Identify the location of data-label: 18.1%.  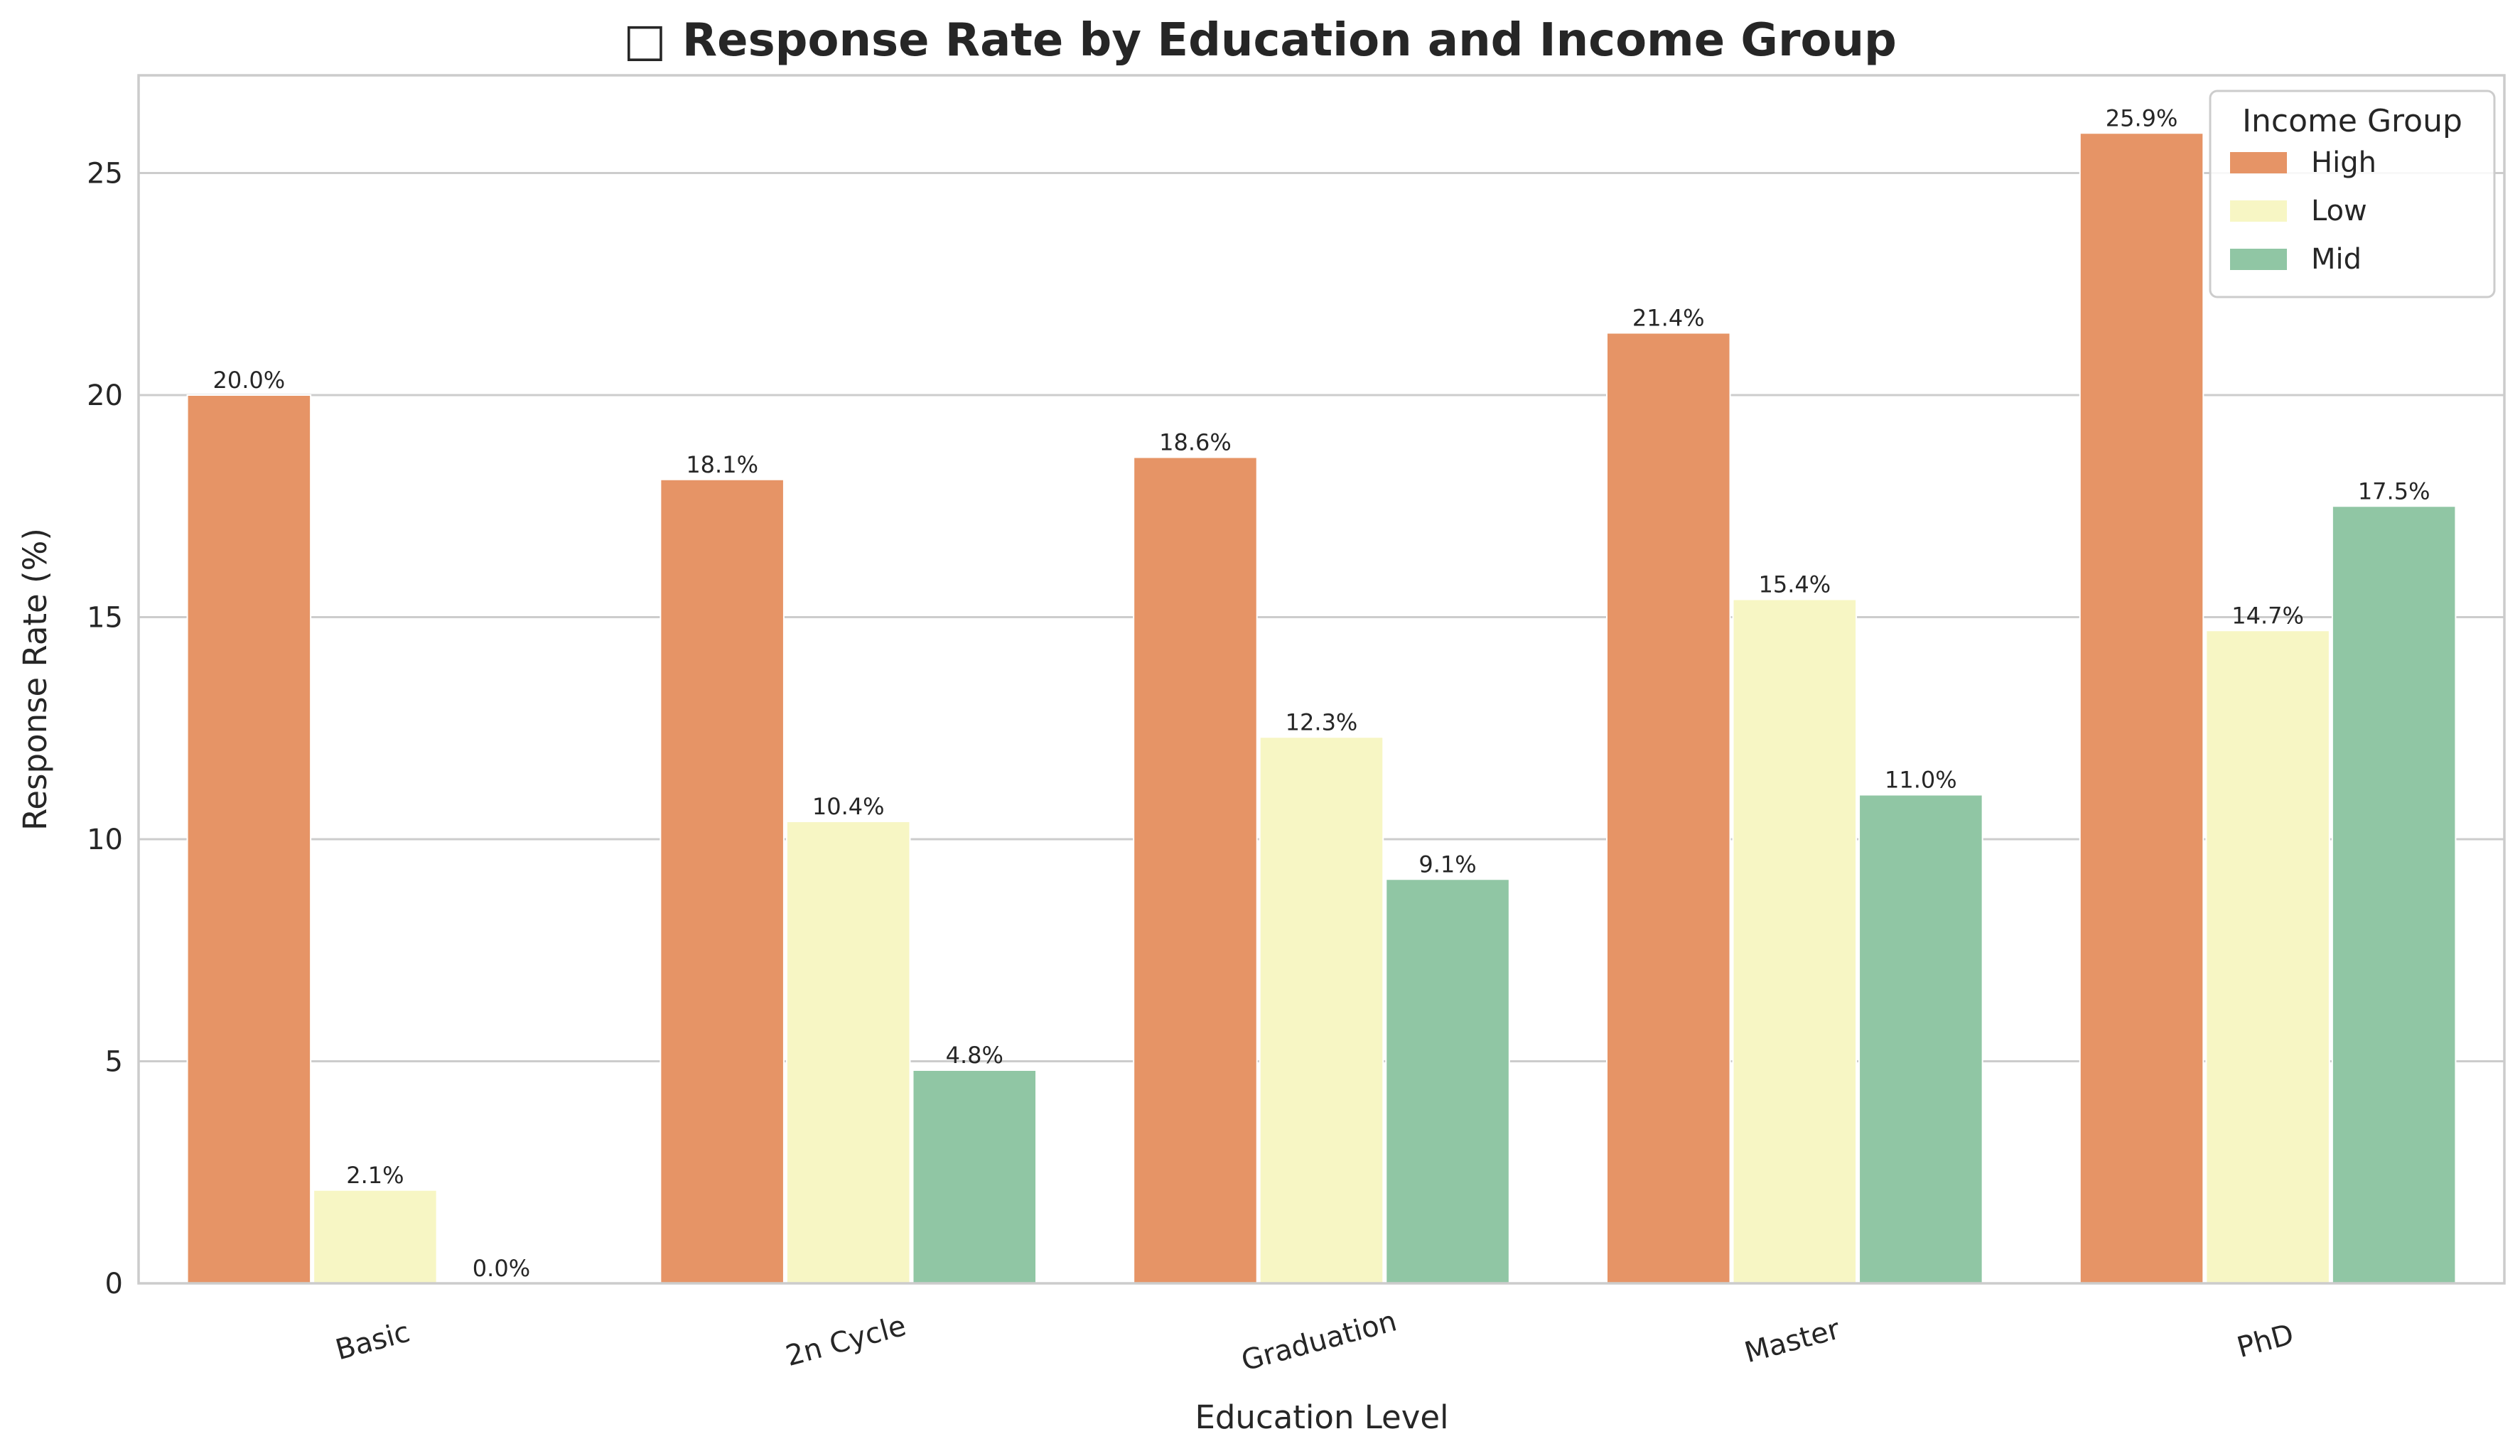
(722, 465).